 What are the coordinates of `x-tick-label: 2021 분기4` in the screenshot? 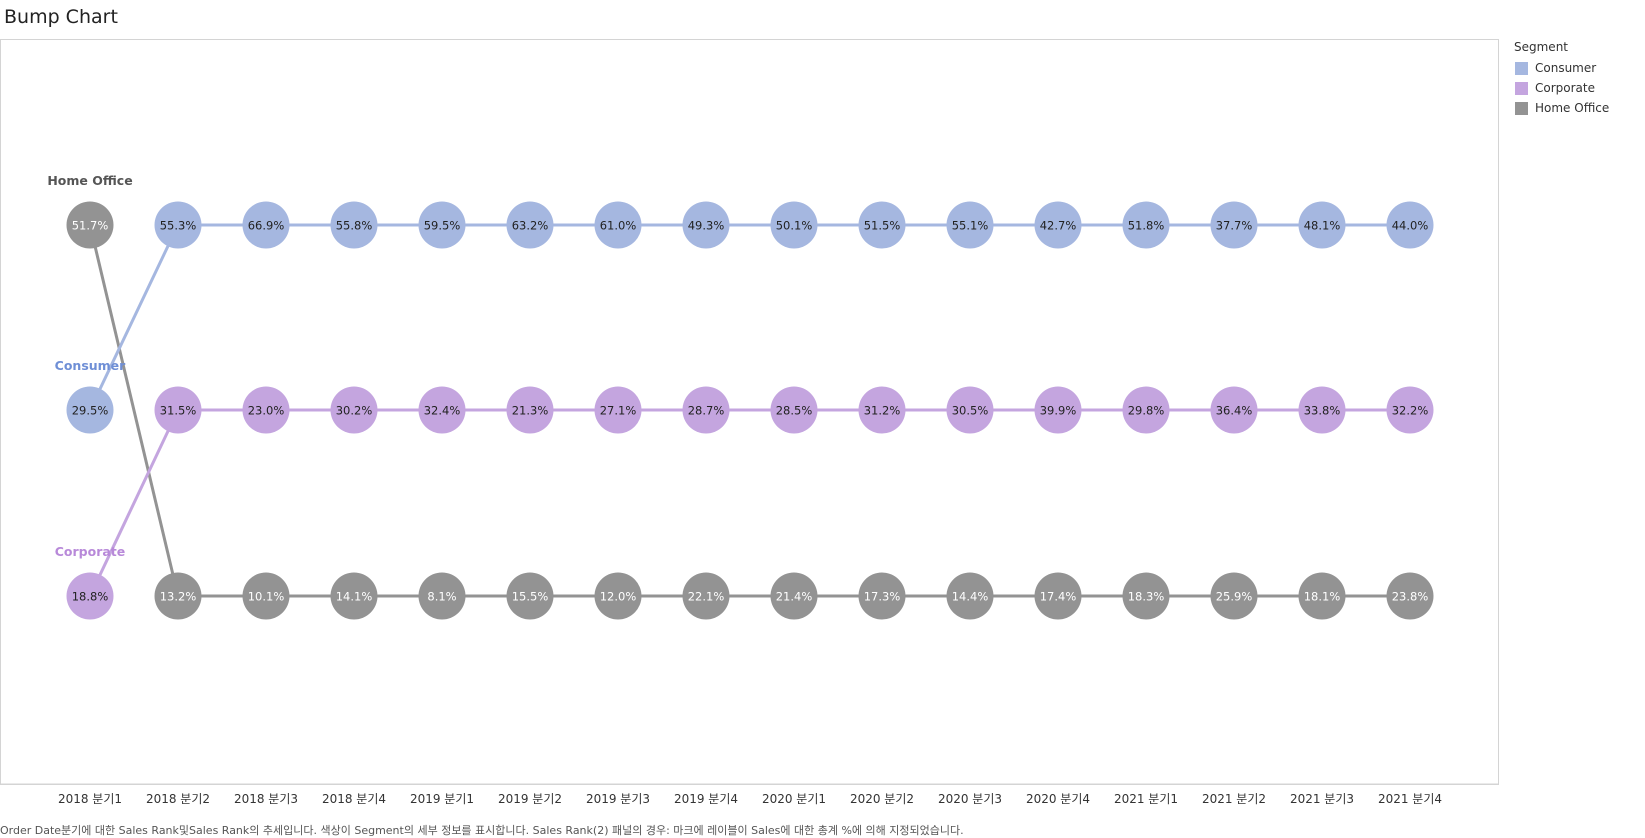 It's located at (1410, 799).